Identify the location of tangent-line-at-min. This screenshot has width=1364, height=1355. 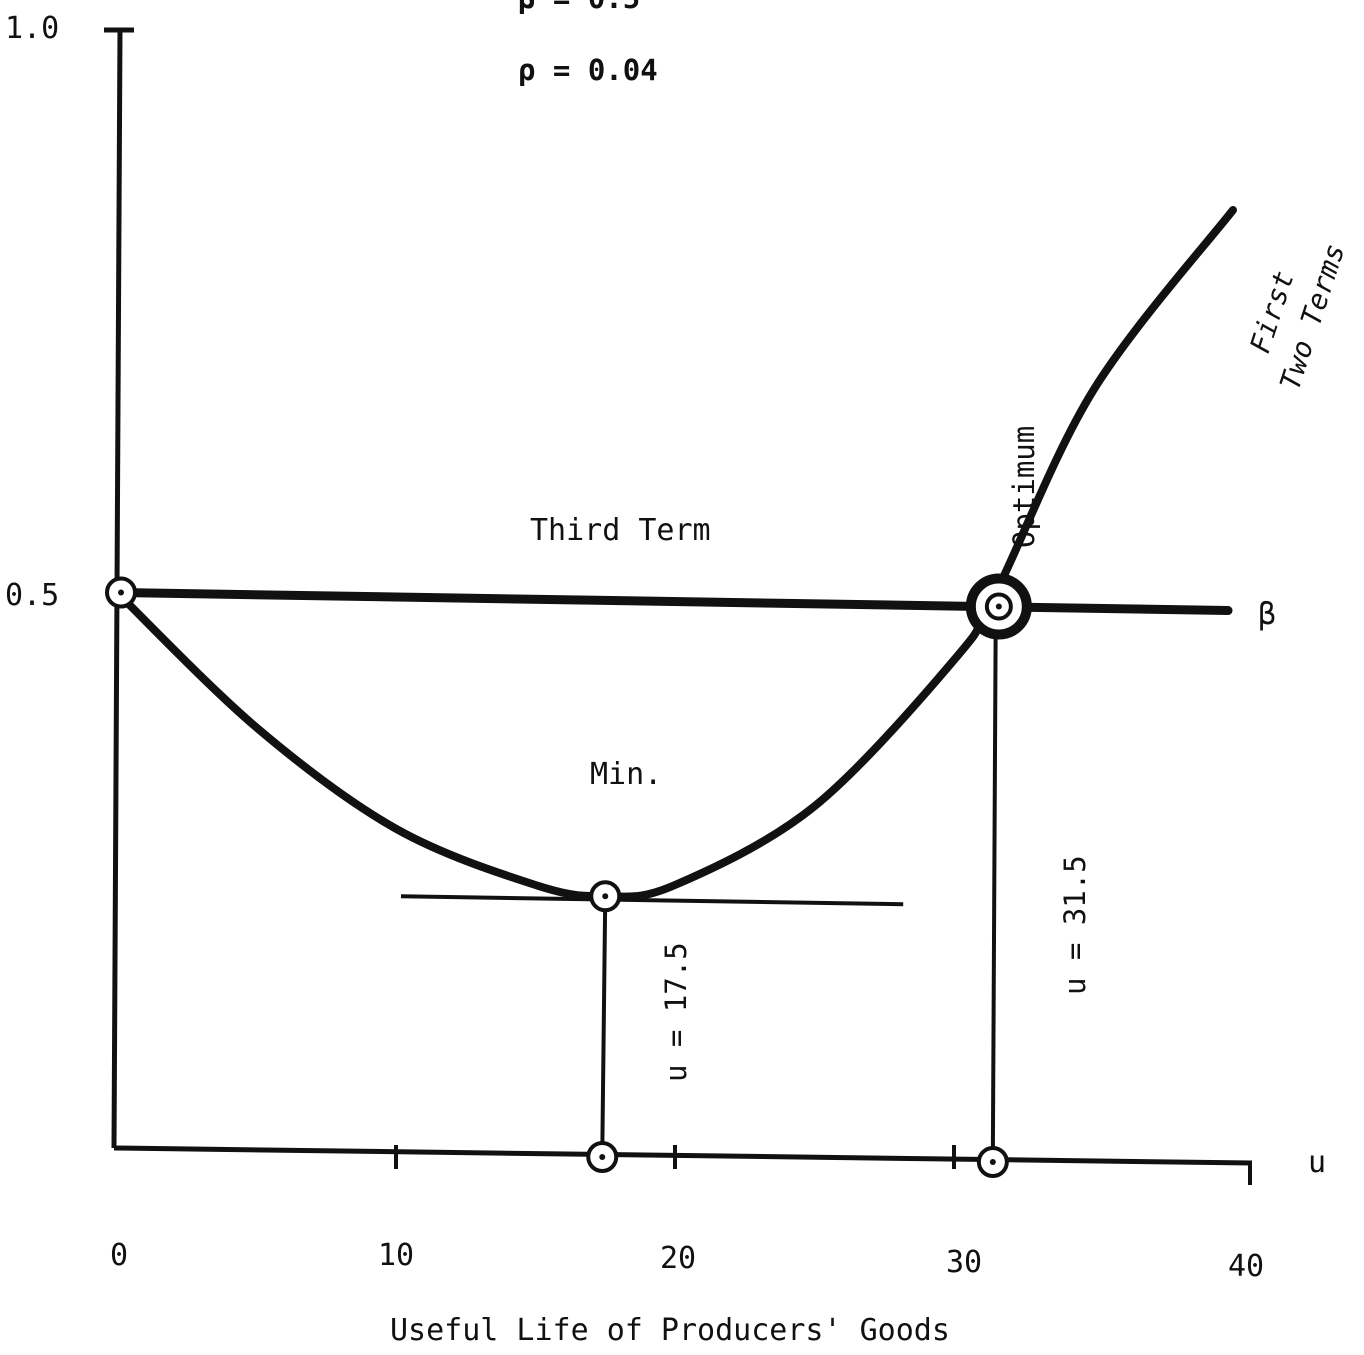
(652, 900).